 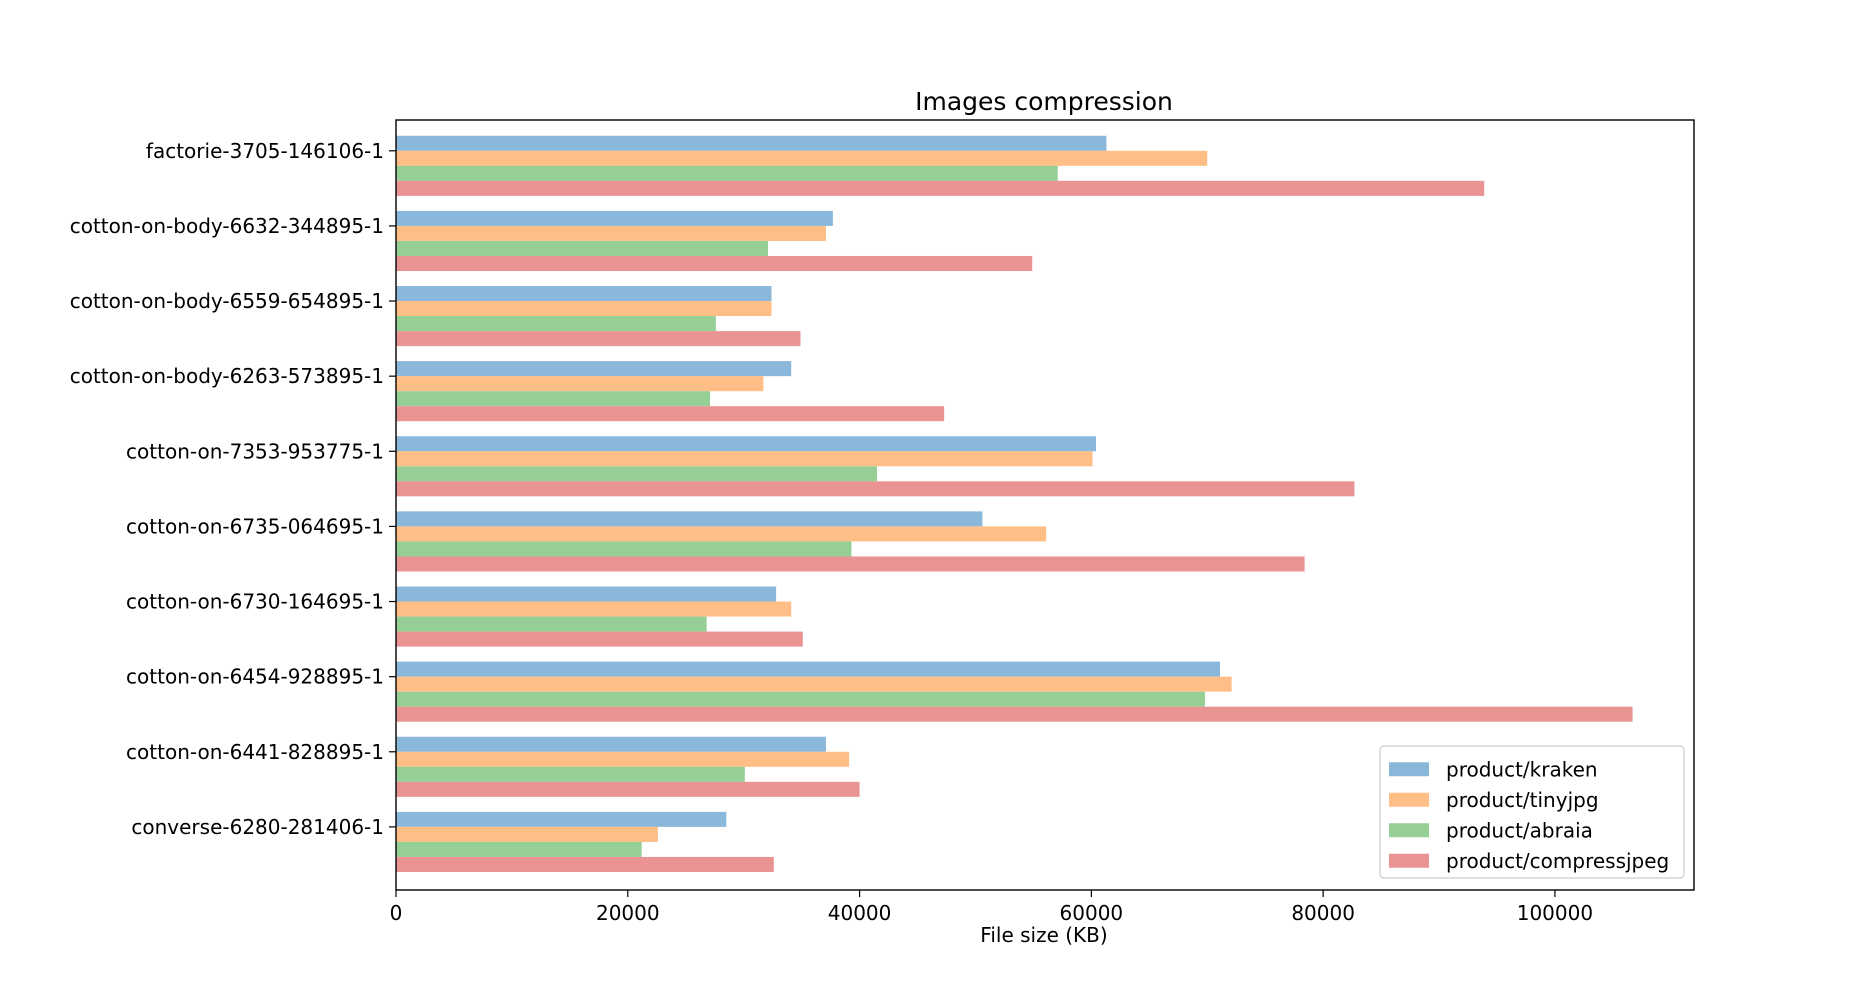 I want to click on legend-label: product/tinyjpg, so click(x=1522, y=800).